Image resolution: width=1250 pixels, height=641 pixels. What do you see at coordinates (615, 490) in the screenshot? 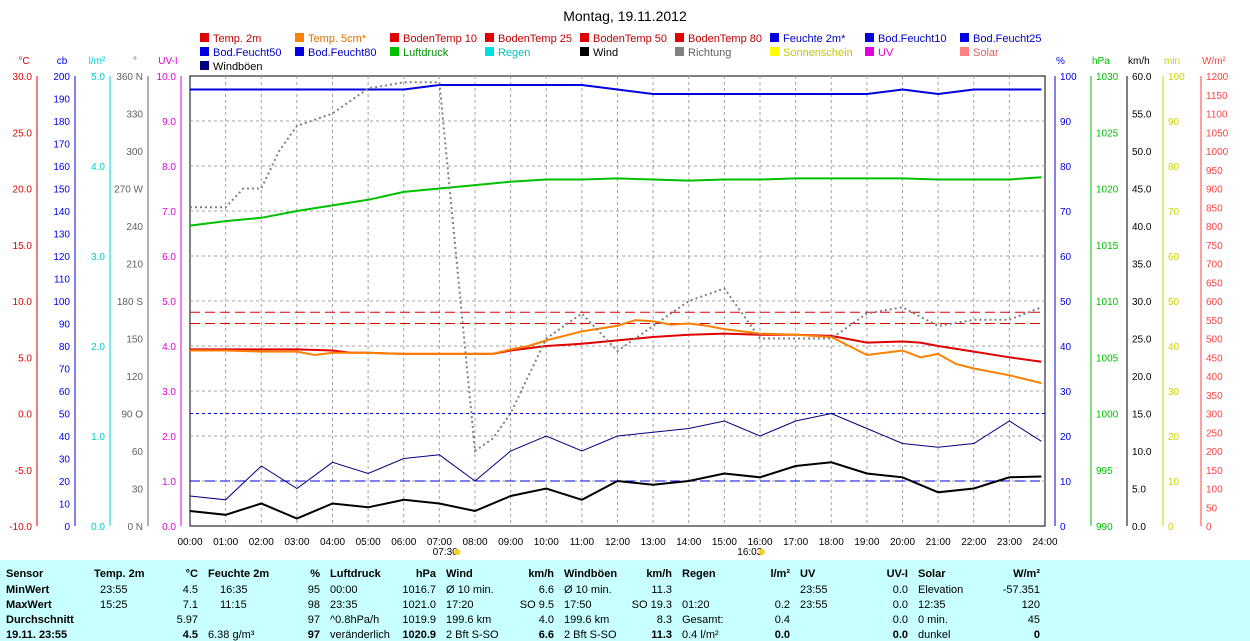
I see `series-line` at bounding box center [615, 490].